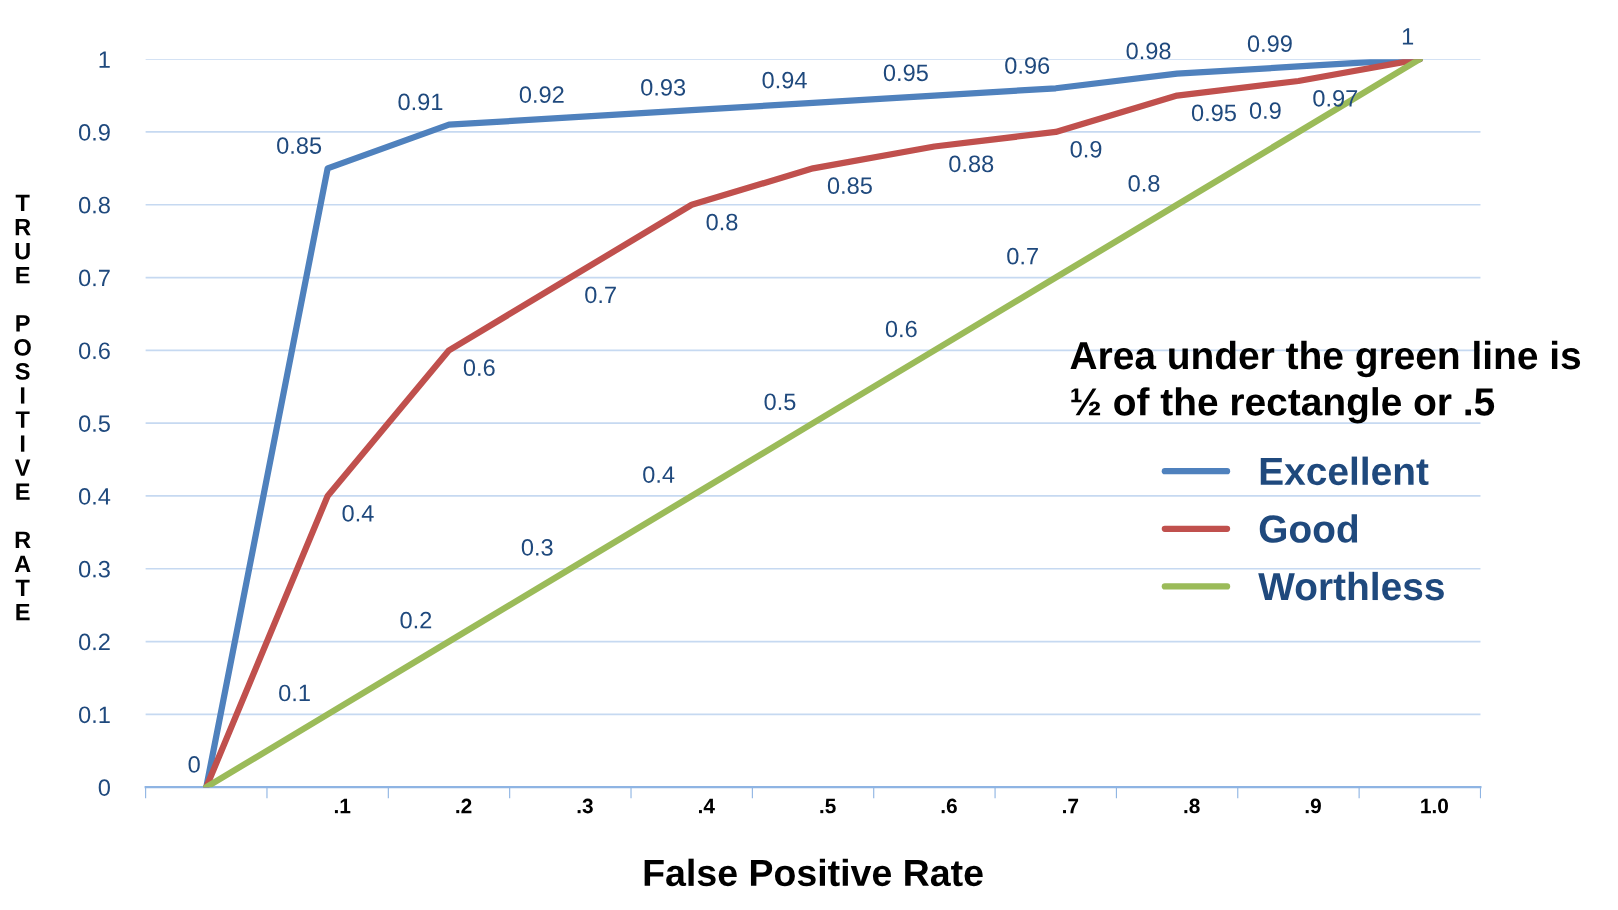  What do you see at coordinates (94, 569) in the screenshot?
I see `y-tick-label: 0.3` at bounding box center [94, 569].